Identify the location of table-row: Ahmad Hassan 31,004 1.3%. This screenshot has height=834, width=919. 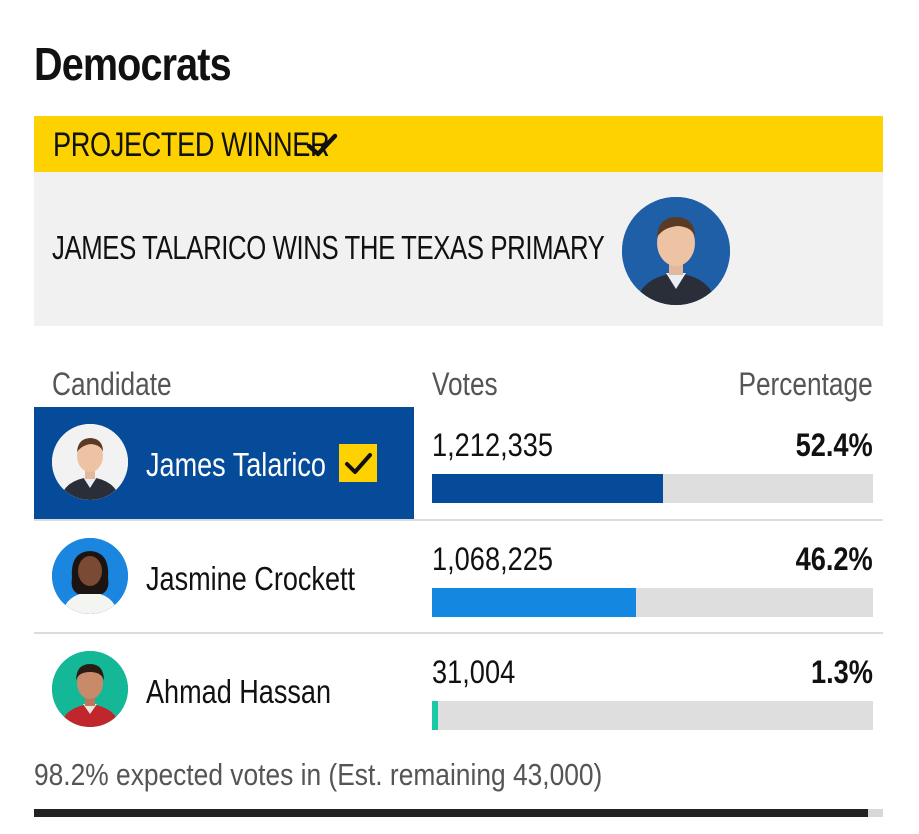
(458, 690).